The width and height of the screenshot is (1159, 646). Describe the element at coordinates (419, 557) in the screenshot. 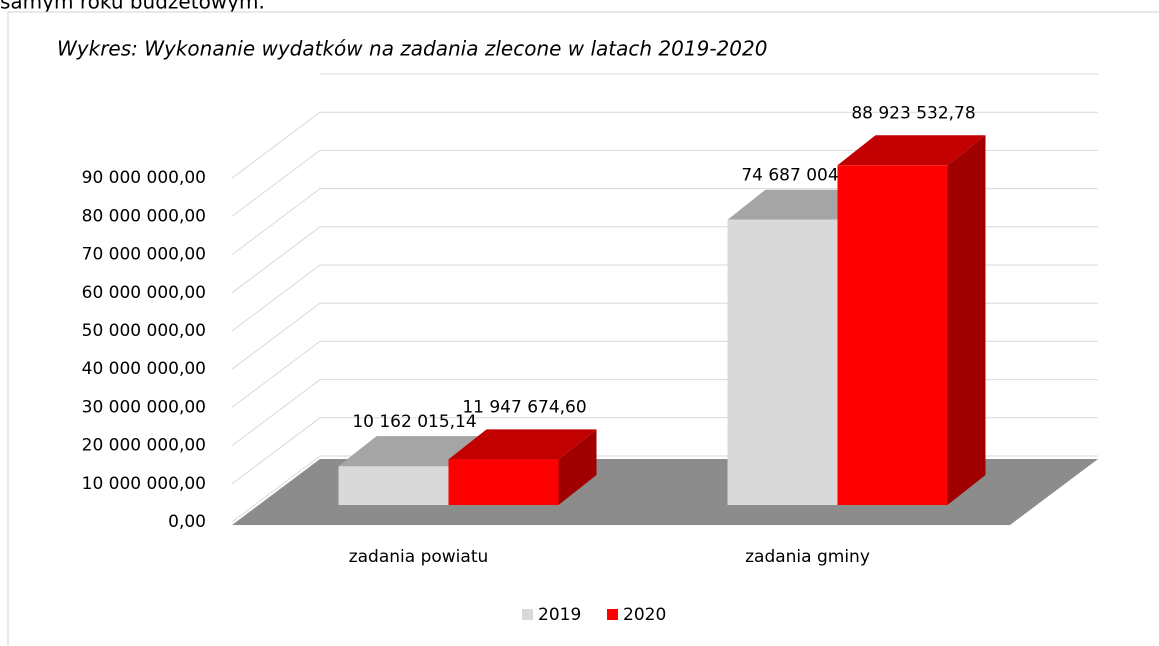

I see `x-tick-label: zadania powiatu` at that location.